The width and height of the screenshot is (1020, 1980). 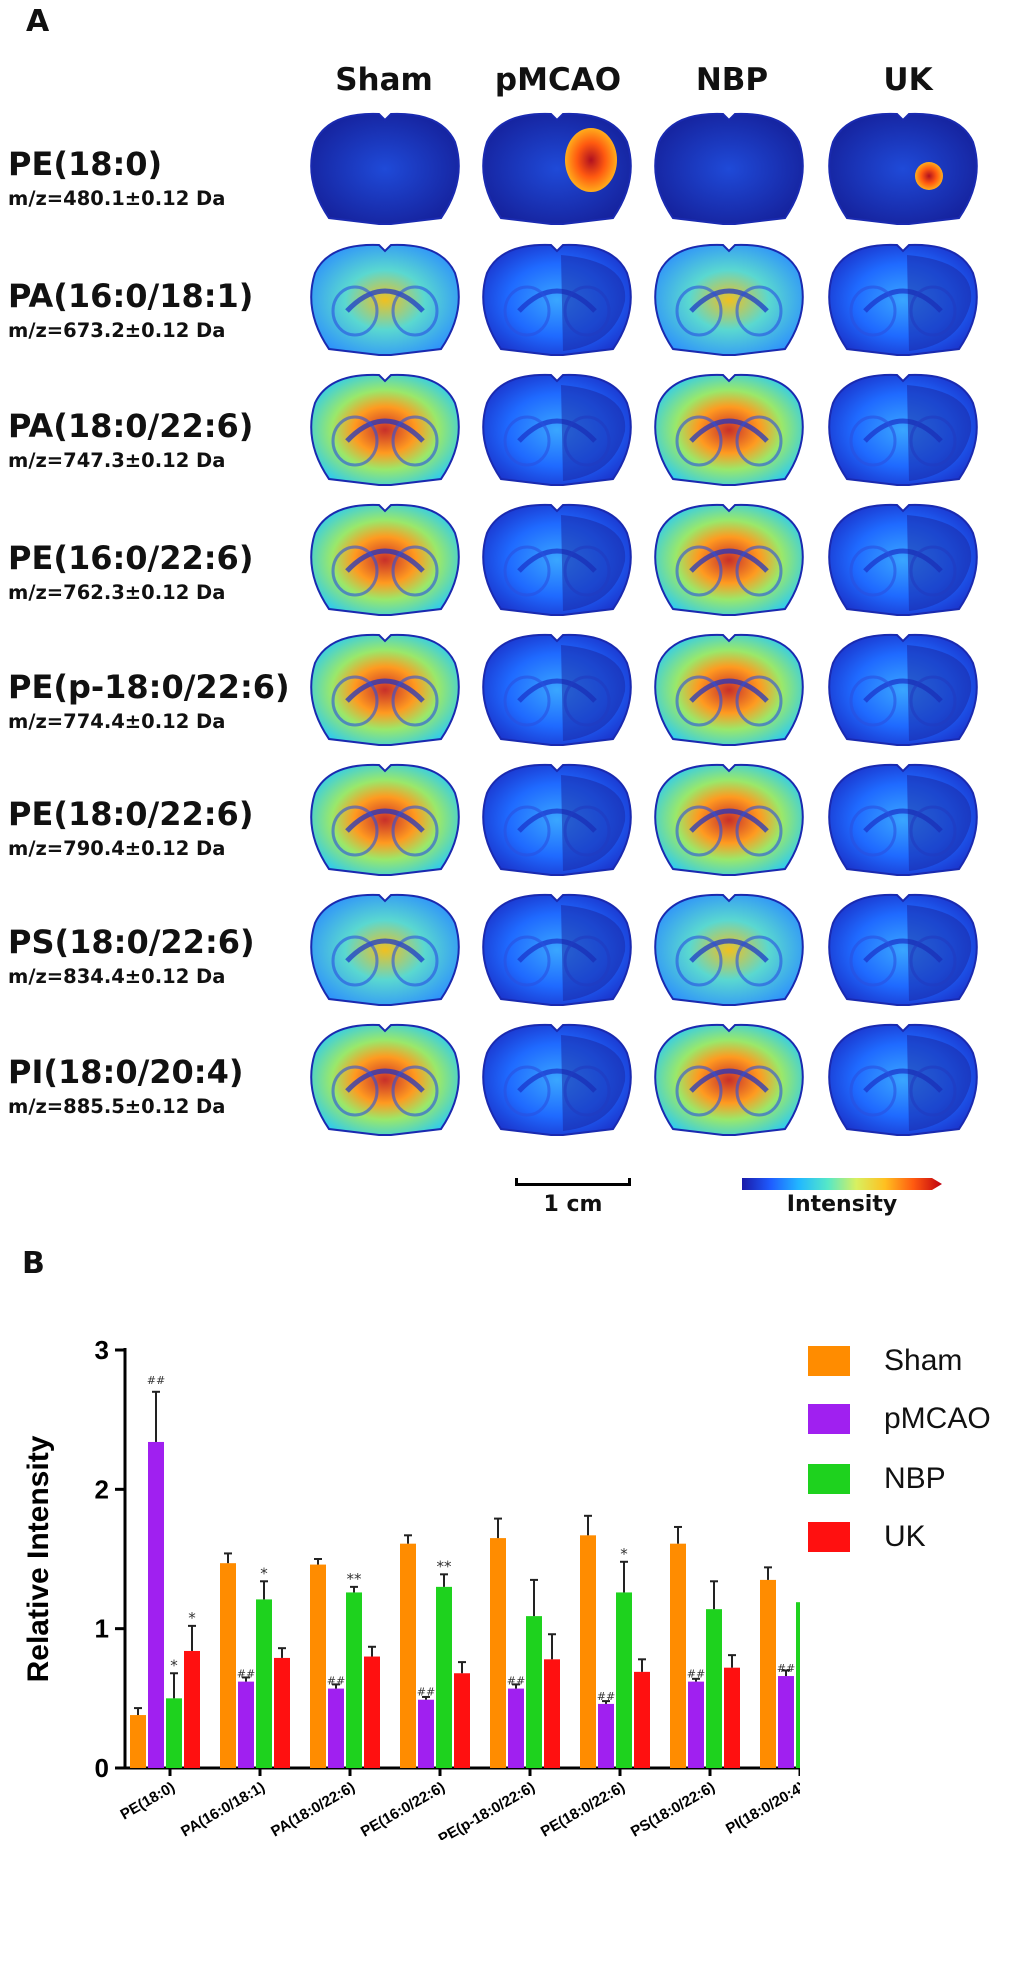 I want to click on column-header-pmcao: pMCAO, so click(x=558, y=80).